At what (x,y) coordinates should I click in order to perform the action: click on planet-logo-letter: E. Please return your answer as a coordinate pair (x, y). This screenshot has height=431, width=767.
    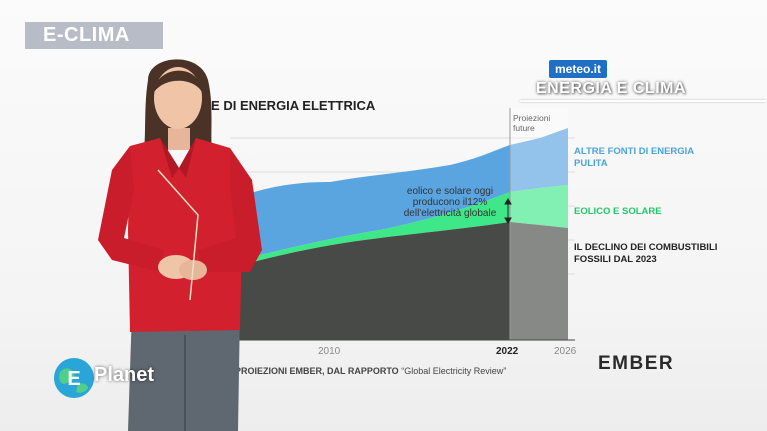
    Looking at the image, I should click on (73, 379).